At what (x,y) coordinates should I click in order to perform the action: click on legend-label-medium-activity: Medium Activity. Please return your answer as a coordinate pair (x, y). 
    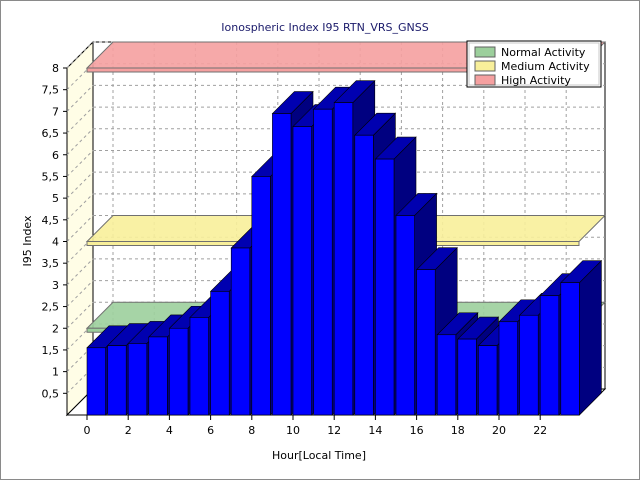
    Looking at the image, I should click on (545, 66).